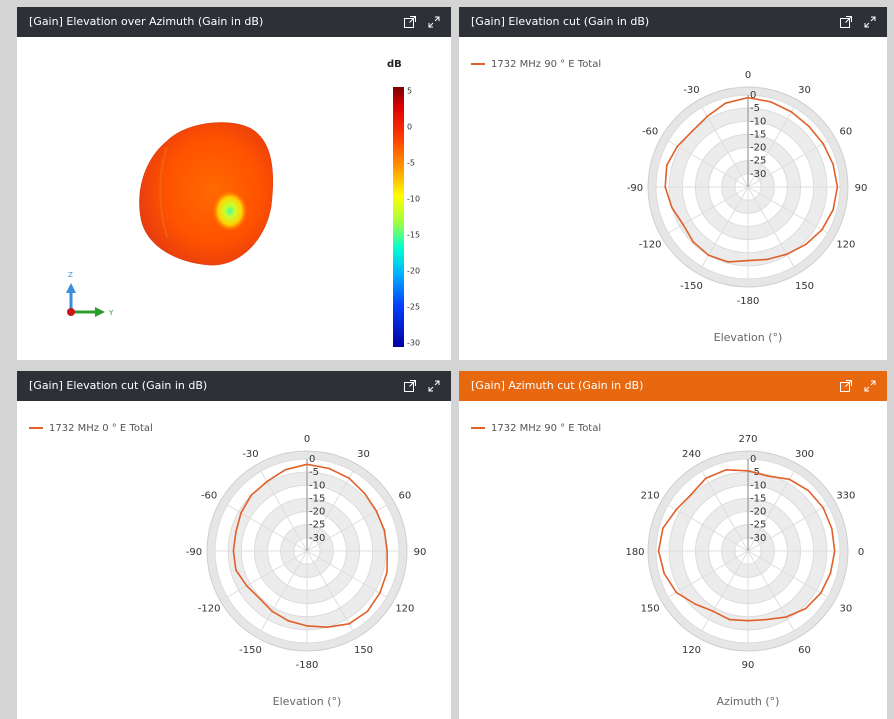  Describe the element at coordinates (307, 665) in the screenshot. I see `angle-tick-label: -180` at that location.